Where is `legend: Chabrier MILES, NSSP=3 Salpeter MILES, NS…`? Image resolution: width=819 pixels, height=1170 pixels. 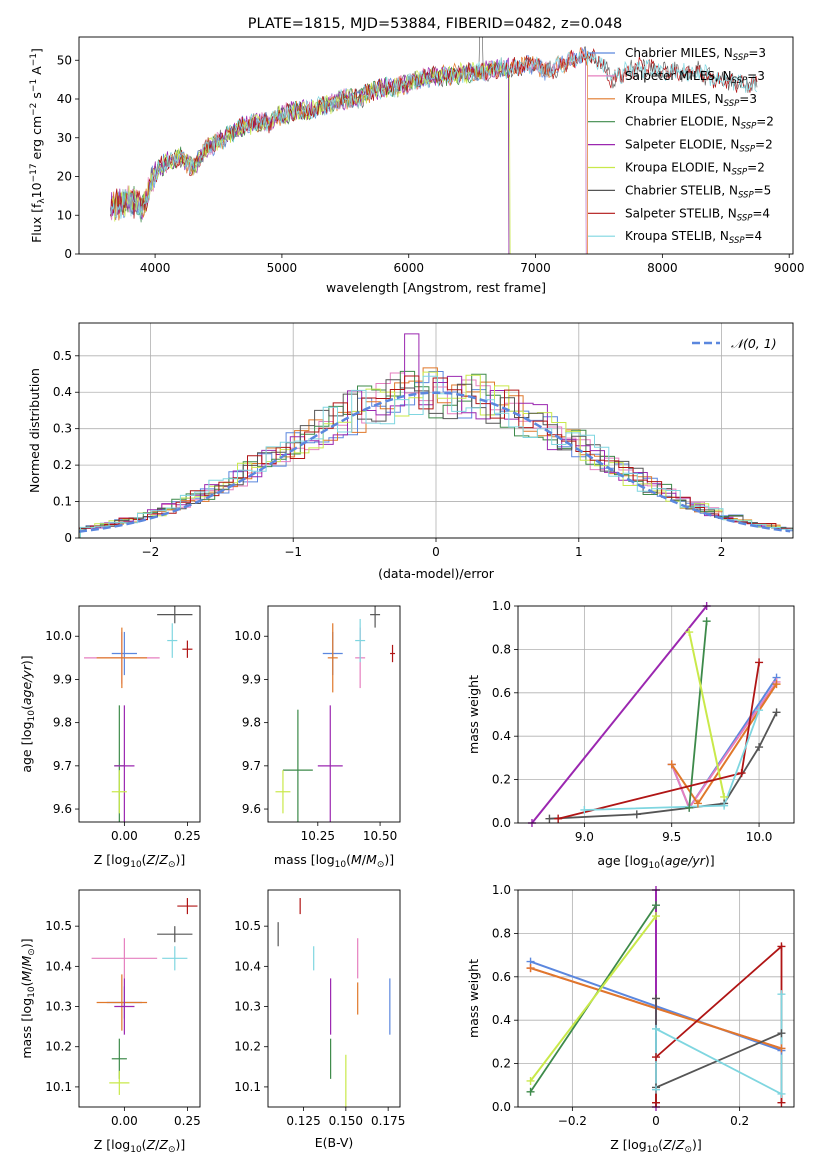
legend: Chabrier MILES, NSSP=3 Salpeter MILES, NS… is located at coordinates (681, 146).